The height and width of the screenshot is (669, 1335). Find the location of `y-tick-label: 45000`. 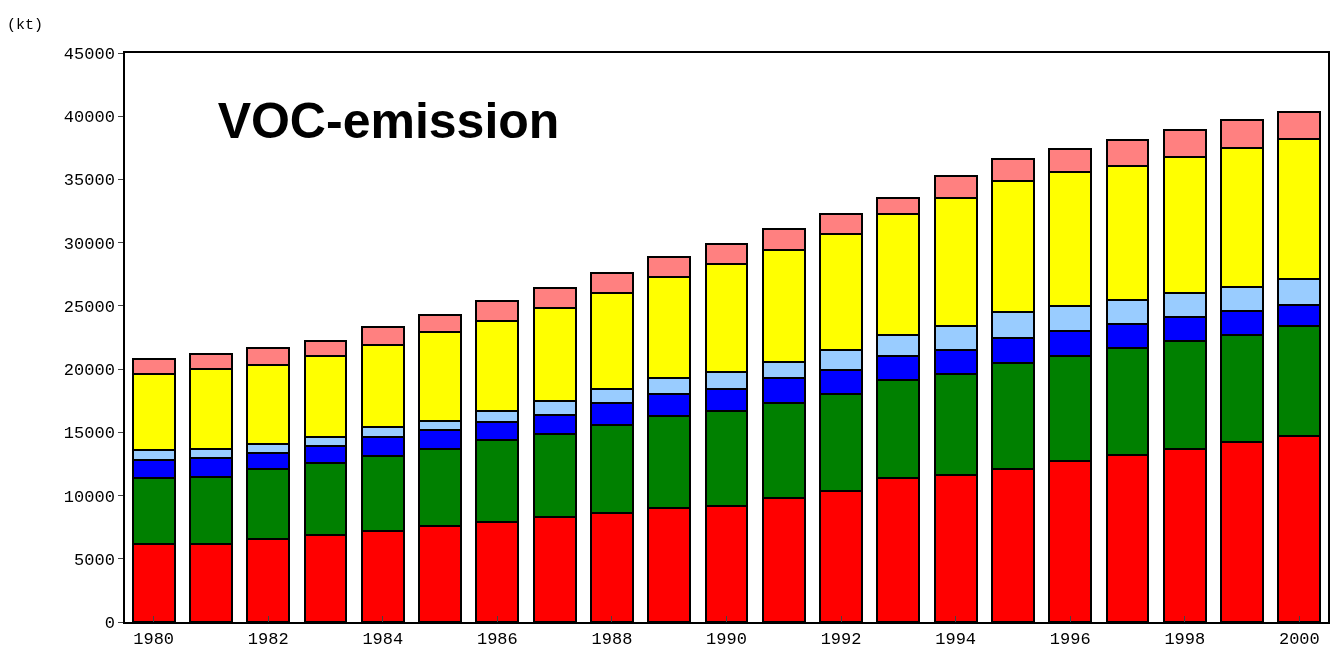

y-tick-label: 45000 is located at coordinates (89, 54).